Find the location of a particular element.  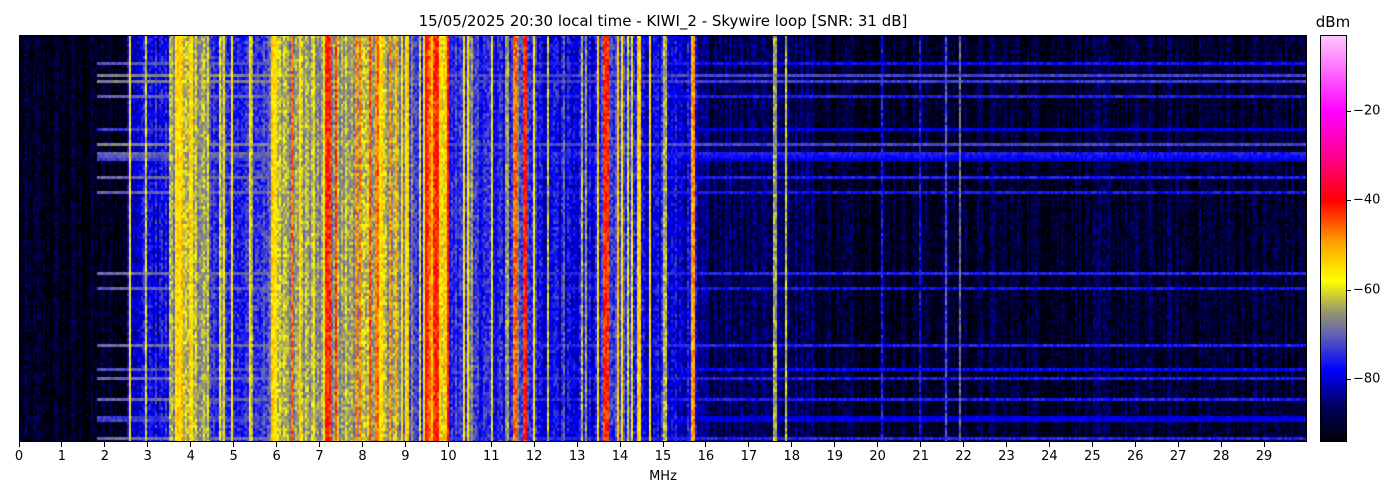

colorbar is located at coordinates (1333, 238).